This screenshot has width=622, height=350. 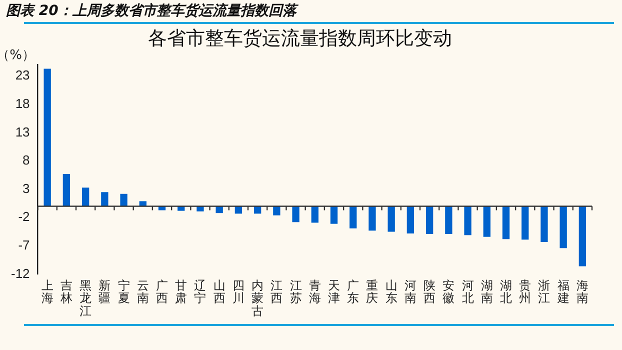 I want to click on x-tick-label: 山东, so click(x=391, y=292).